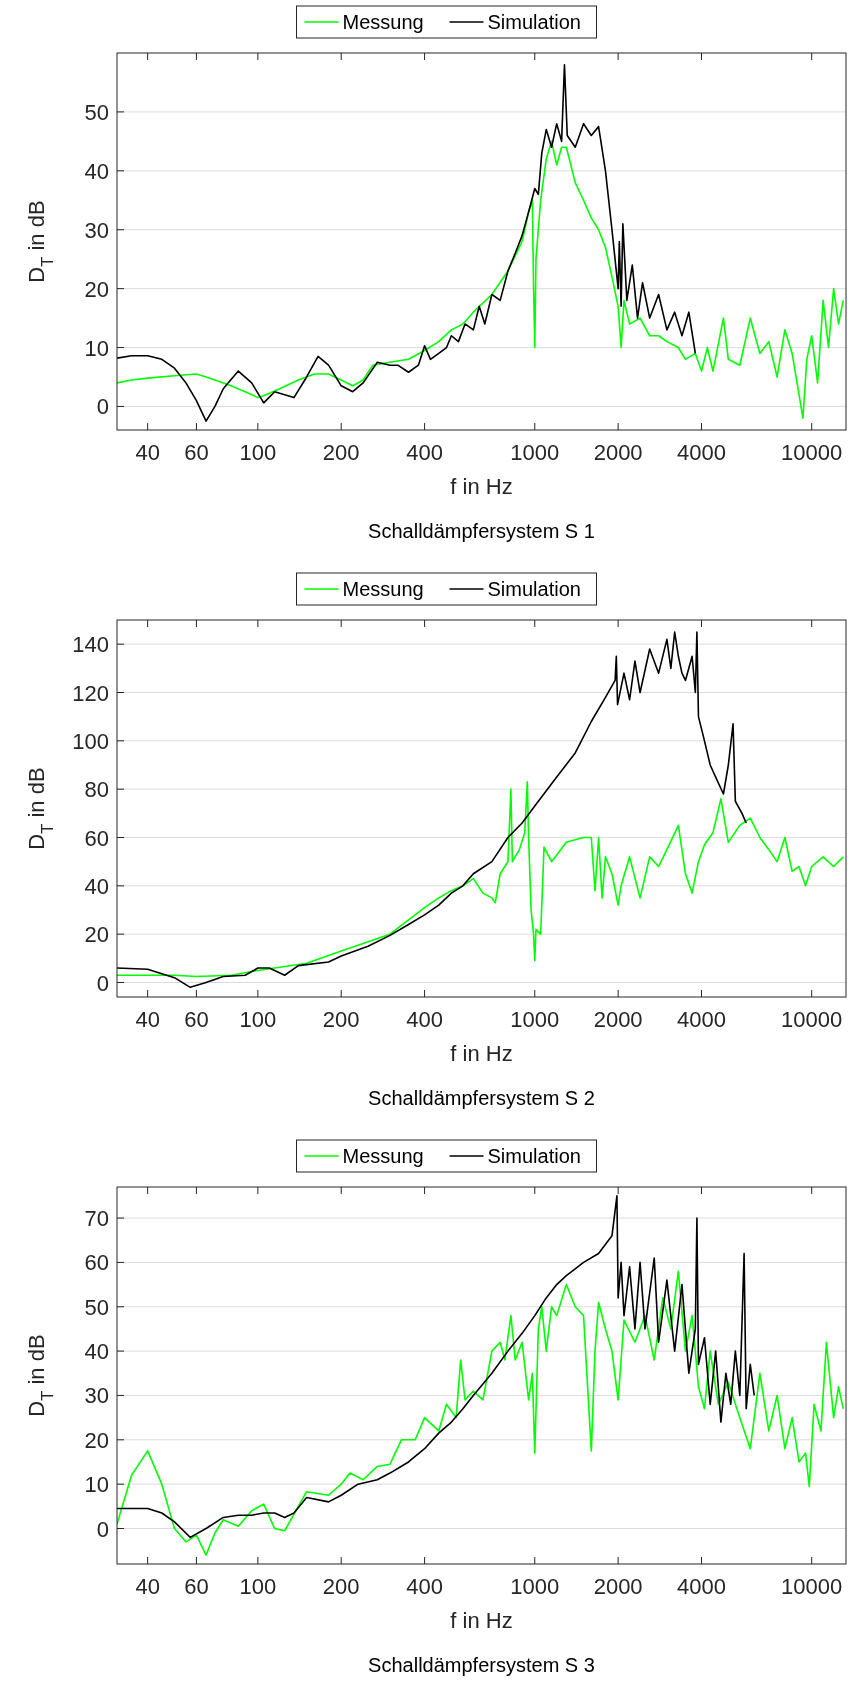 The width and height of the screenshot is (853, 1702). What do you see at coordinates (96, 1219) in the screenshot?
I see `y-tick-label: 70` at bounding box center [96, 1219].